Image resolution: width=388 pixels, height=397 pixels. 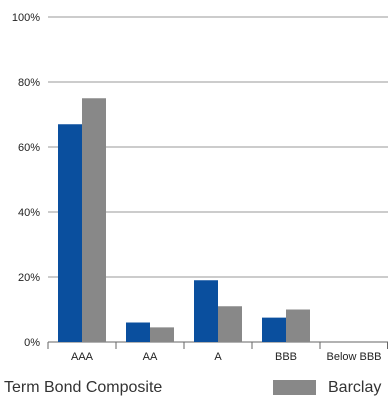 I want to click on y-tick-label: 40%, so click(x=29, y=213).